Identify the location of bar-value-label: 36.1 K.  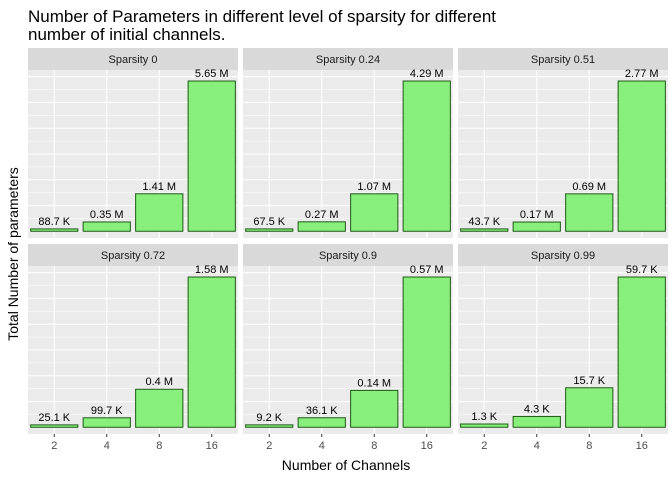
(322, 411).